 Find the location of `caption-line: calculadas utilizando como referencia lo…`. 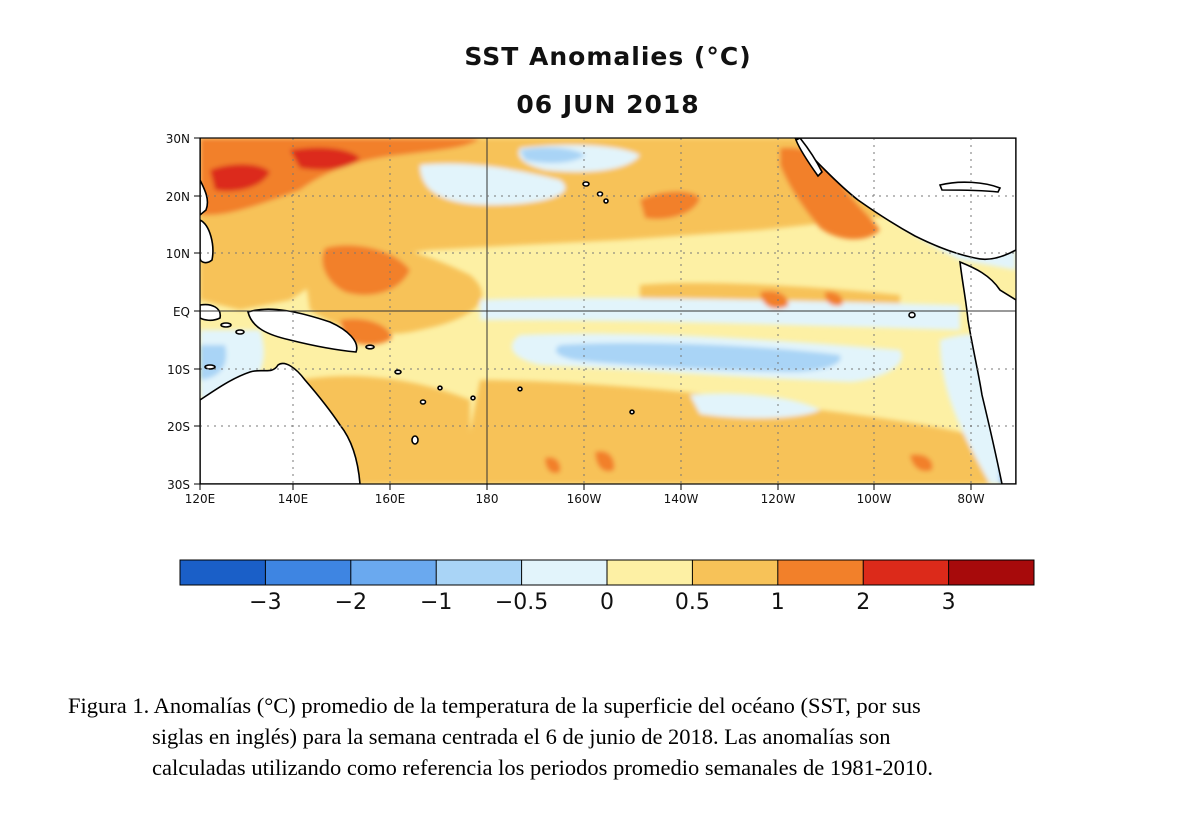

caption-line: calculadas utilizando como referencia lo… is located at coordinates (542, 767).